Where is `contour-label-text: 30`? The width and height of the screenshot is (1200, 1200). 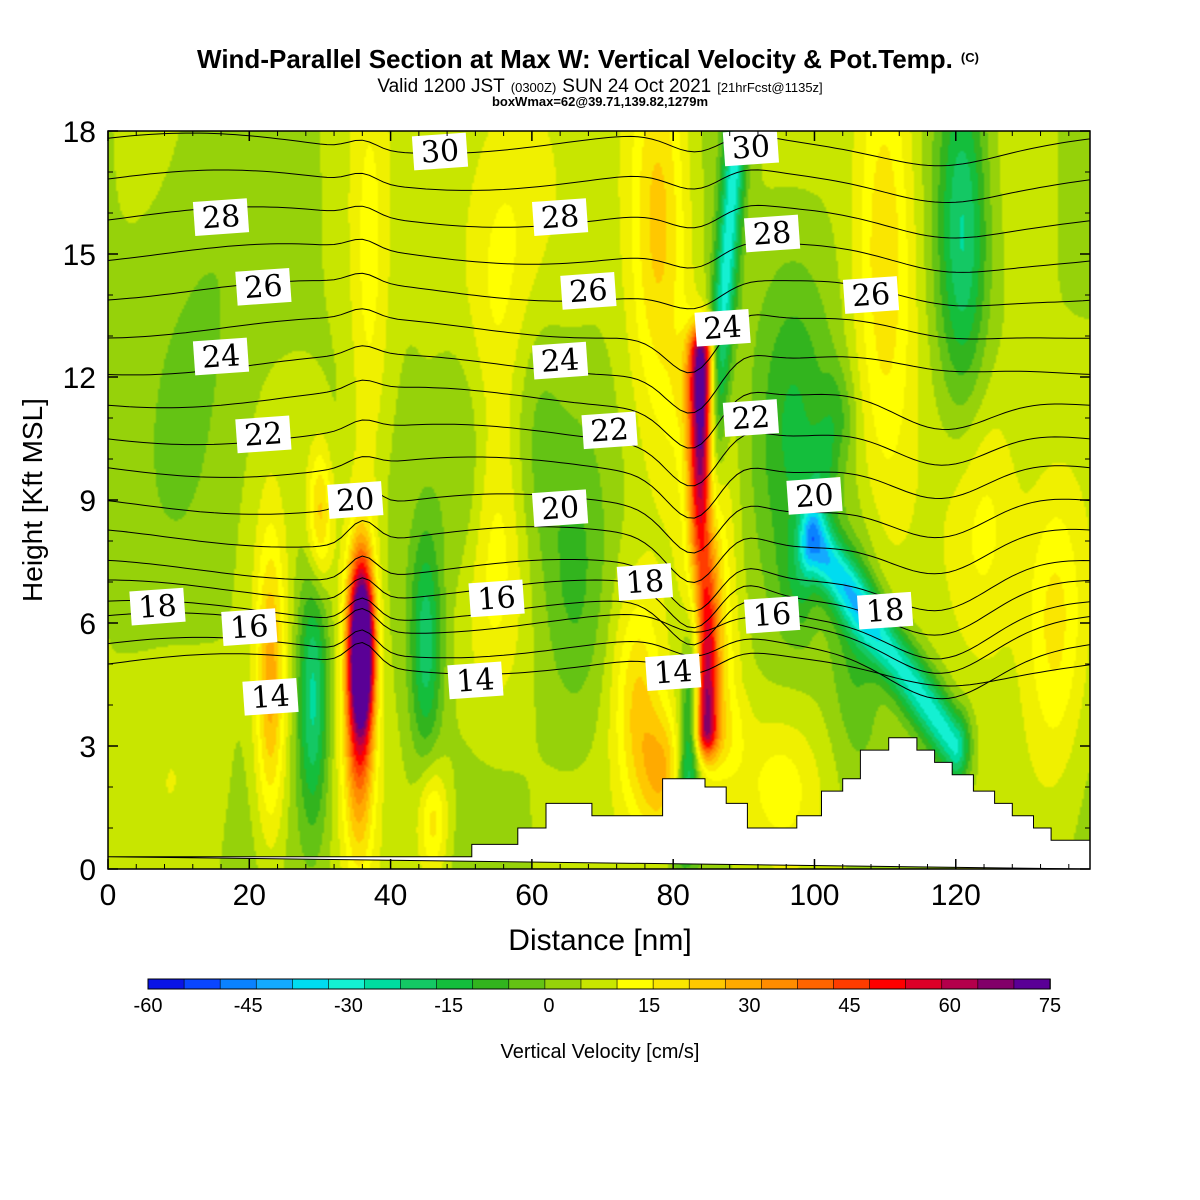 contour-label-text: 30 is located at coordinates (440, 152).